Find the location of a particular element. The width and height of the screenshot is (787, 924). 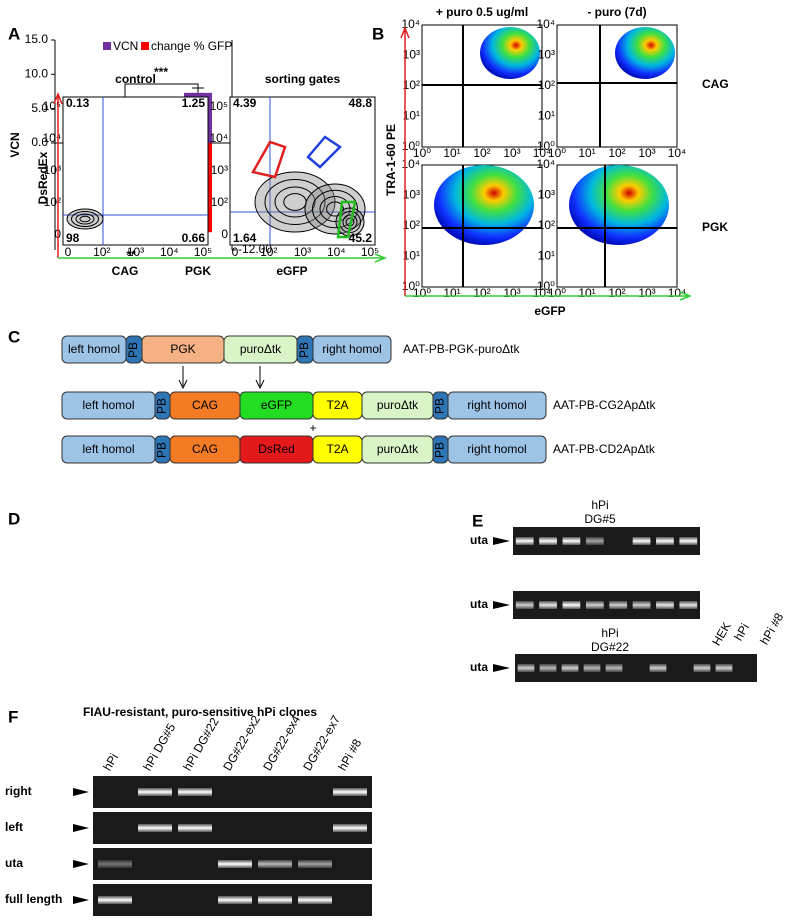

quadrant-value: 4.39 is located at coordinates (245, 103).